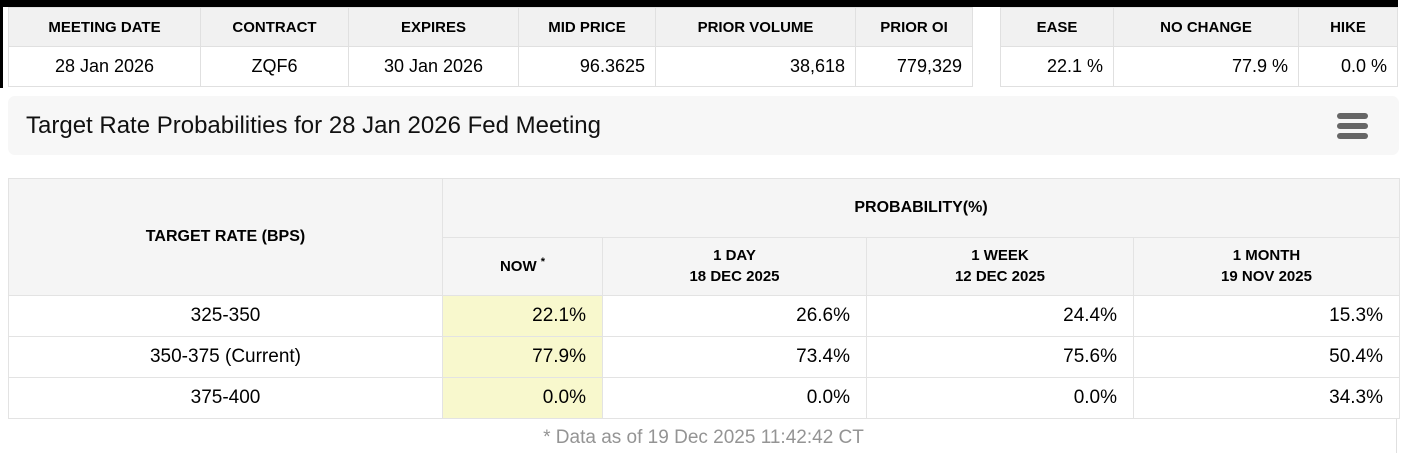 The image size is (1408, 453). I want to click on move-probability-header-row: EASE NO CHANGE HIKE, so click(1199, 27).